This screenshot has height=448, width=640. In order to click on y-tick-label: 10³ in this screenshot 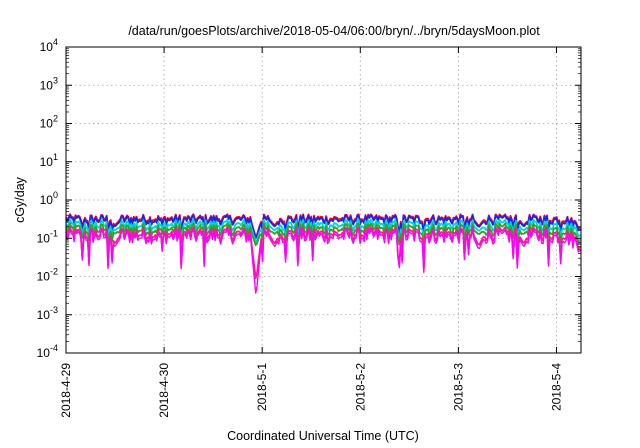, I will do `click(49, 83)`.